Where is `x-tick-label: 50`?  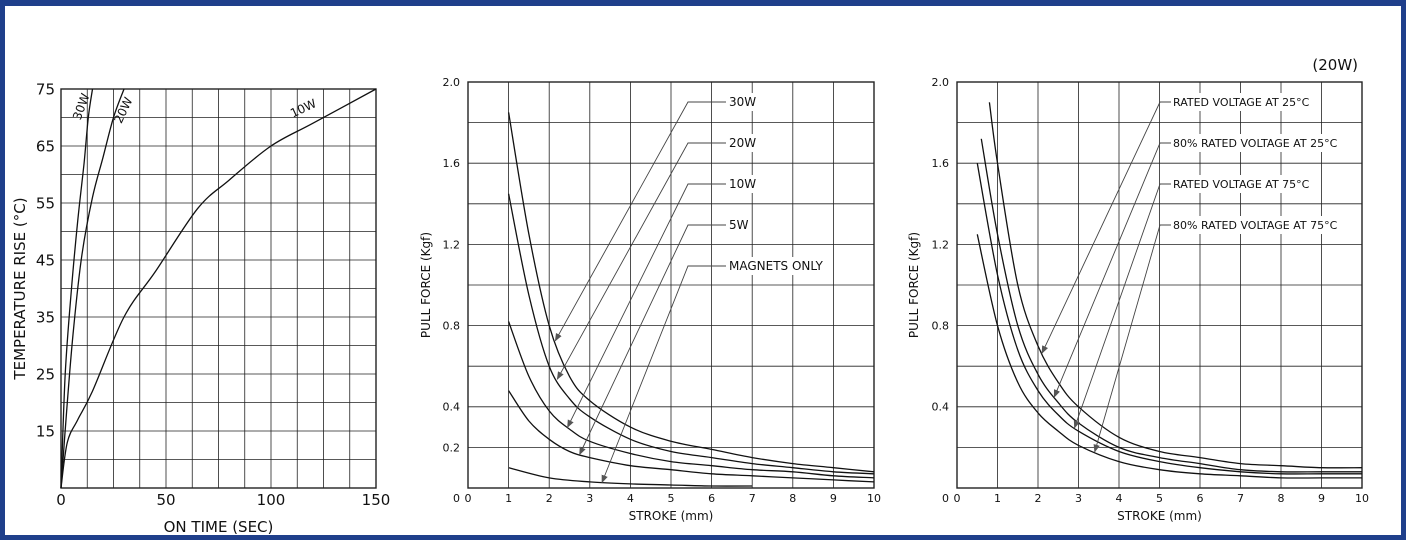 x-tick-label: 50 is located at coordinates (165, 500).